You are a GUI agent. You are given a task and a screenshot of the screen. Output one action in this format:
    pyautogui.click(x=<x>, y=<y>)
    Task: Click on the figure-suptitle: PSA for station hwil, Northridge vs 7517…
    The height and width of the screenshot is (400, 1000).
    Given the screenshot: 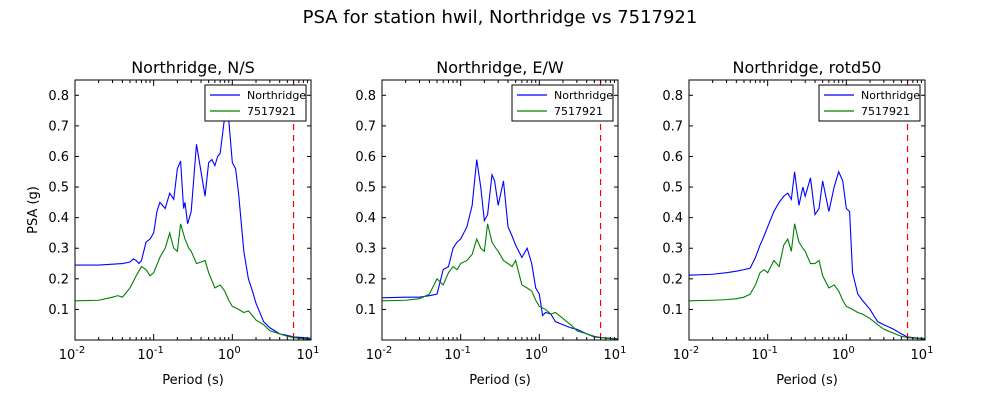 What is the action you would take?
    pyautogui.click(x=500, y=17)
    